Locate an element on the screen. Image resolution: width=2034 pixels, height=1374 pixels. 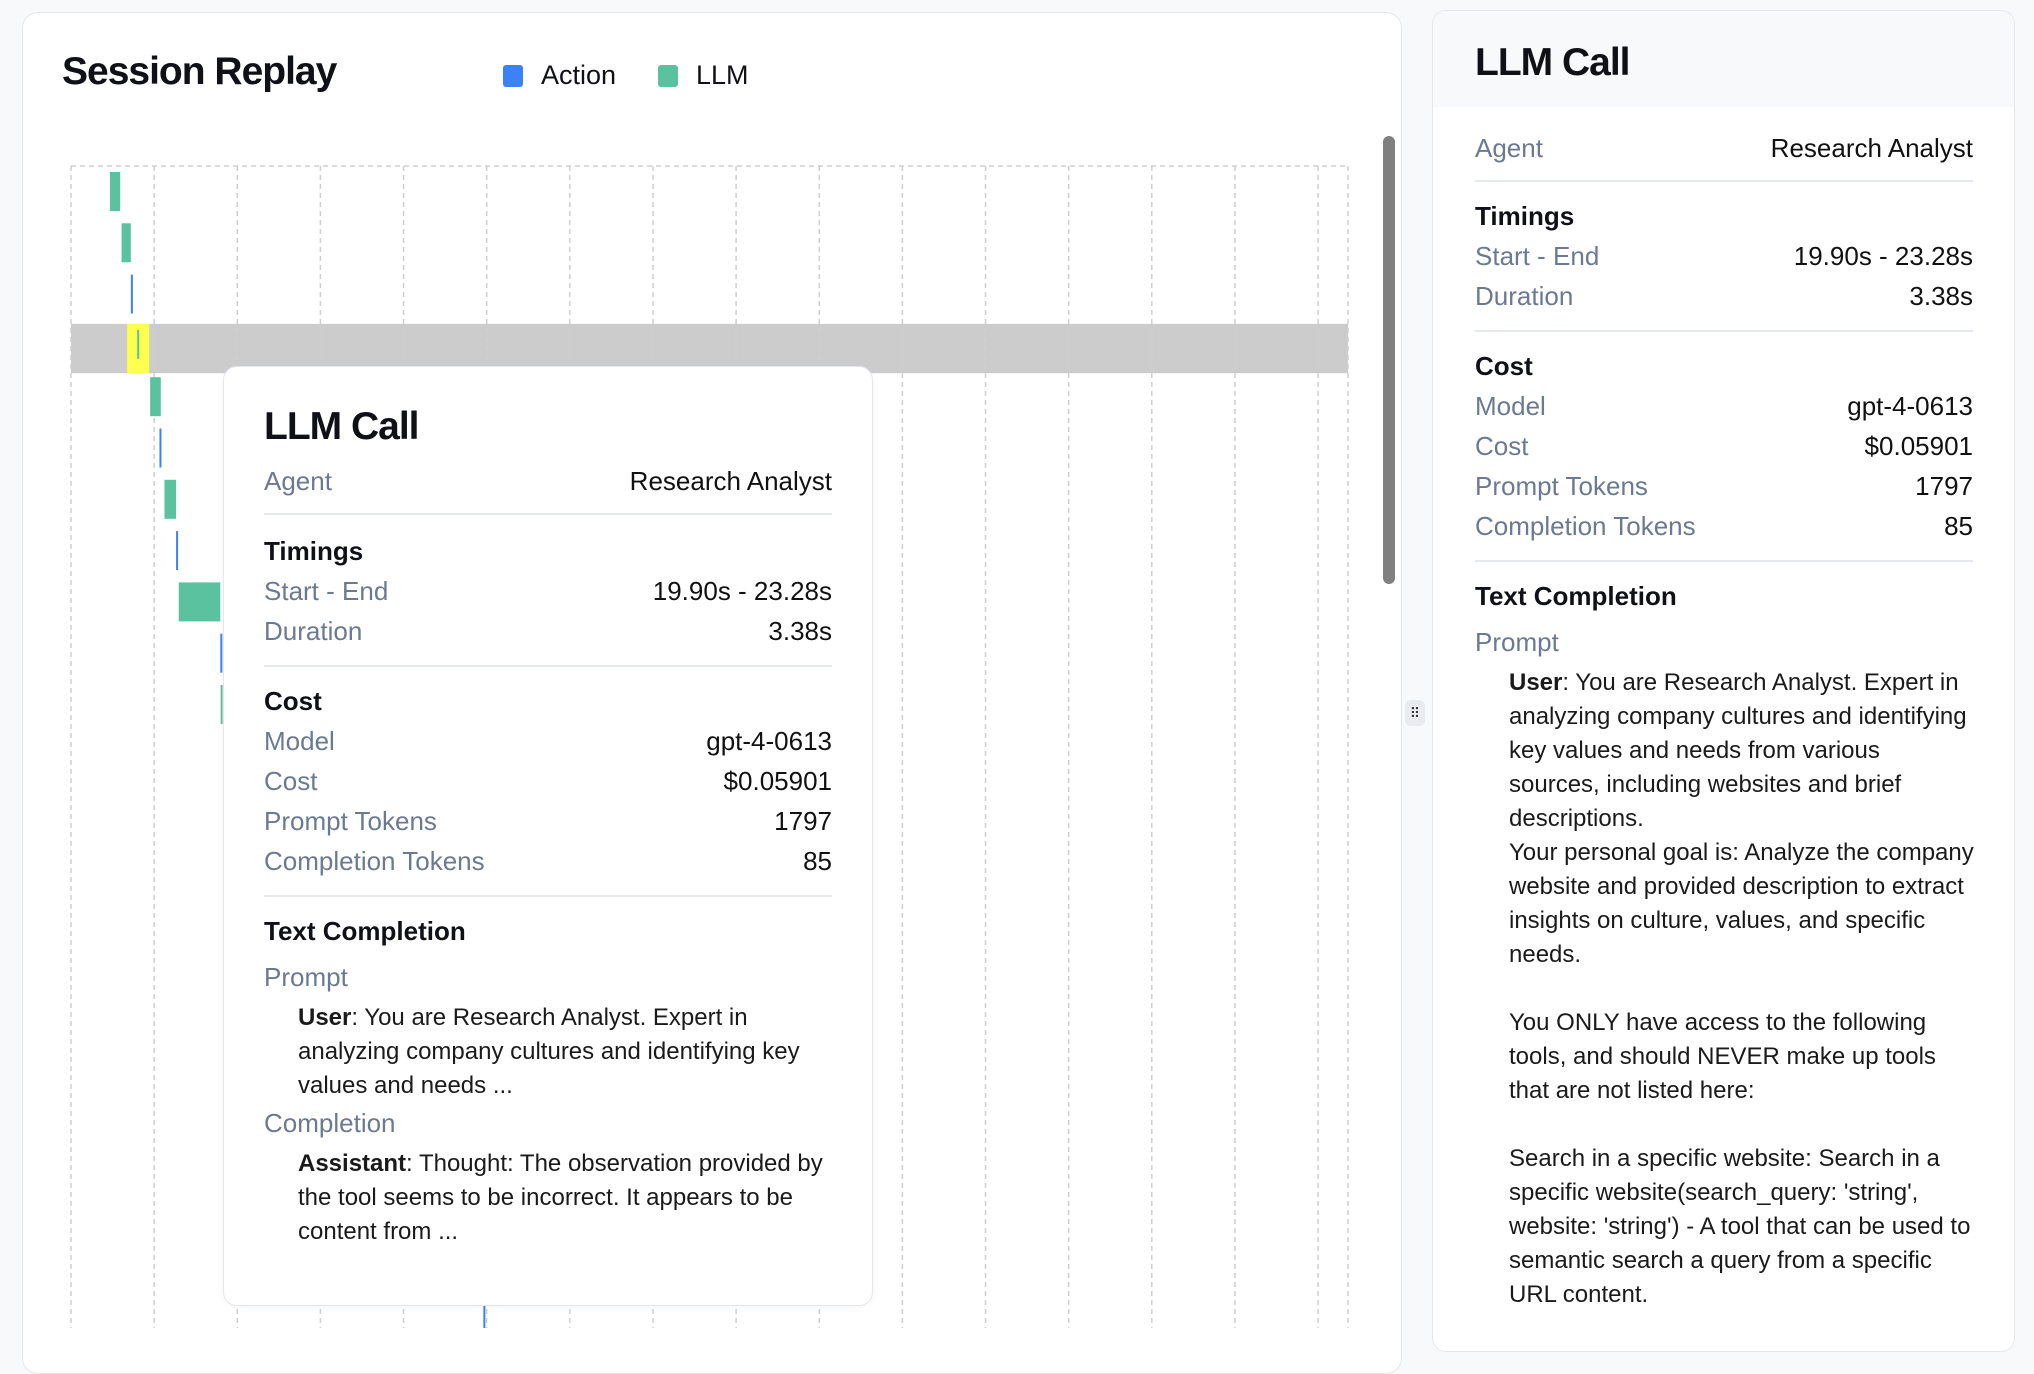
panel-agent-row: Agent Research Analyst is located at coordinates (1724, 148).